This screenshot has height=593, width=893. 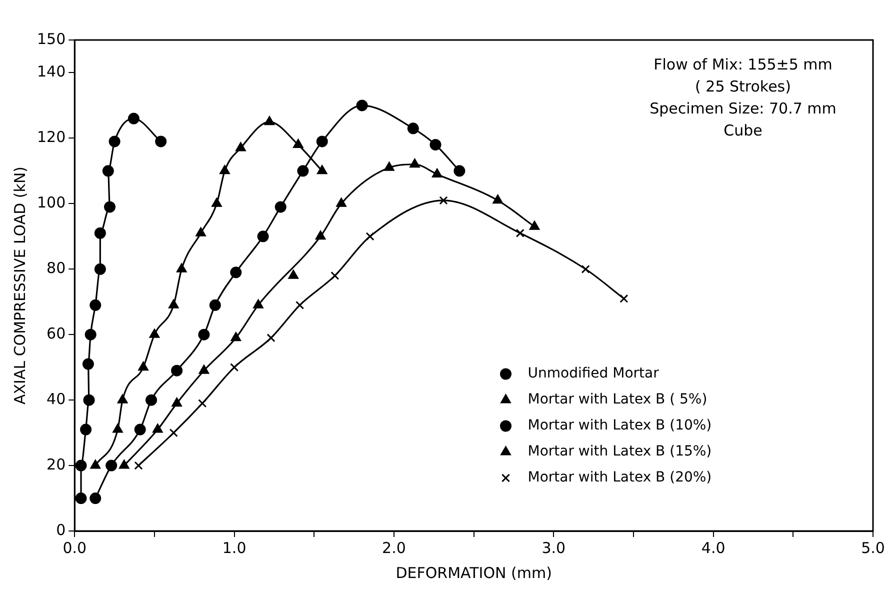 What do you see at coordinates (19, 285) in the screenshot?
I see `y-axis-title: AXIAL COMPRESSIVE LOAD (kN)` at bounding box center [19, 285].